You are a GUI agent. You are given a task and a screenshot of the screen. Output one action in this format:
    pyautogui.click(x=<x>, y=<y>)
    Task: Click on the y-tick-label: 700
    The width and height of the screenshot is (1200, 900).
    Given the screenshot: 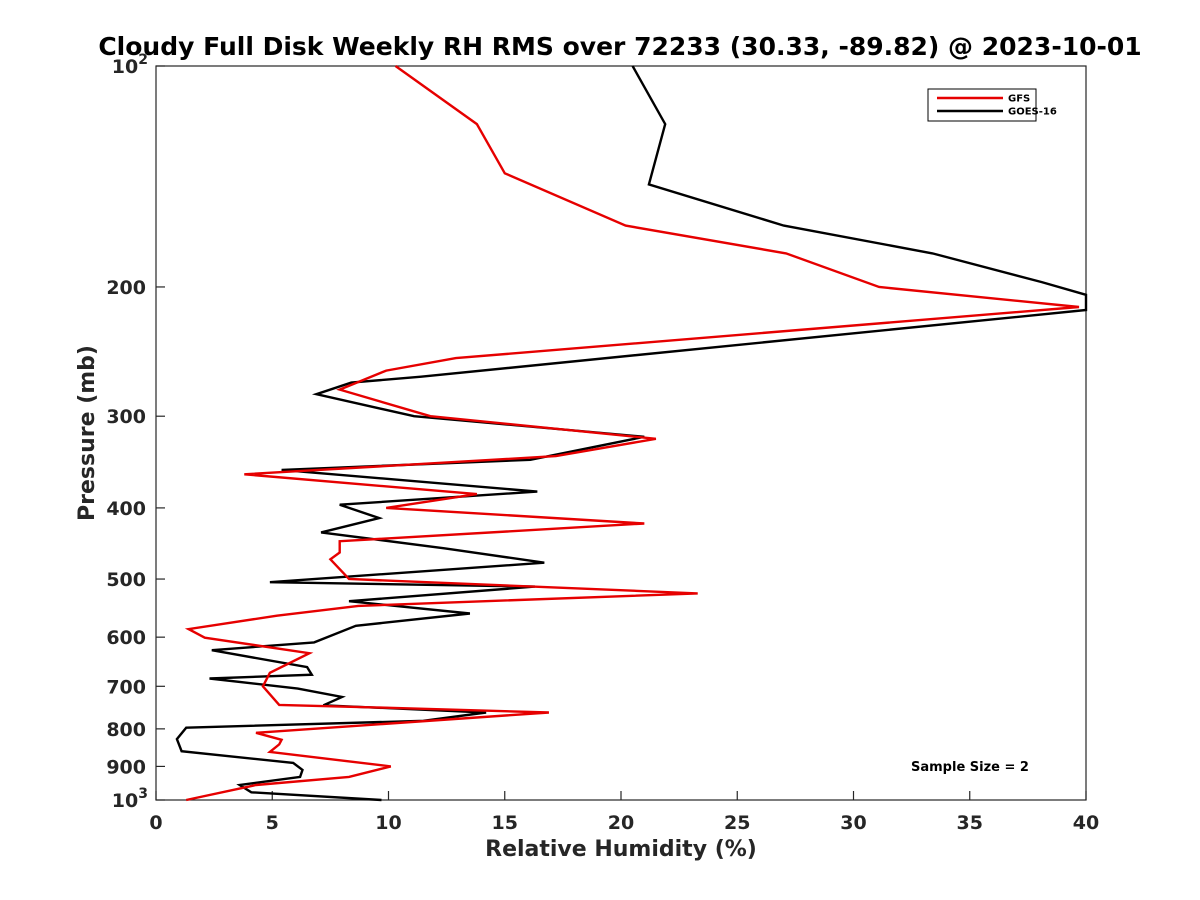 What is the action you would take?
    pyautogui.click(x=126, y=687)
    